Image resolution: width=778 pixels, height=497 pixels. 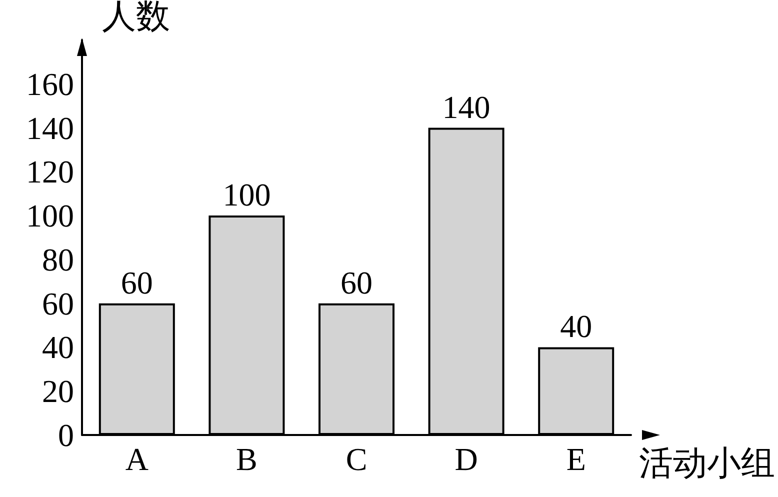 What do you see at coordinates (58, 303) in the screenshot?
I see `y-tick-label: 60` at bounding box center [58, 303].